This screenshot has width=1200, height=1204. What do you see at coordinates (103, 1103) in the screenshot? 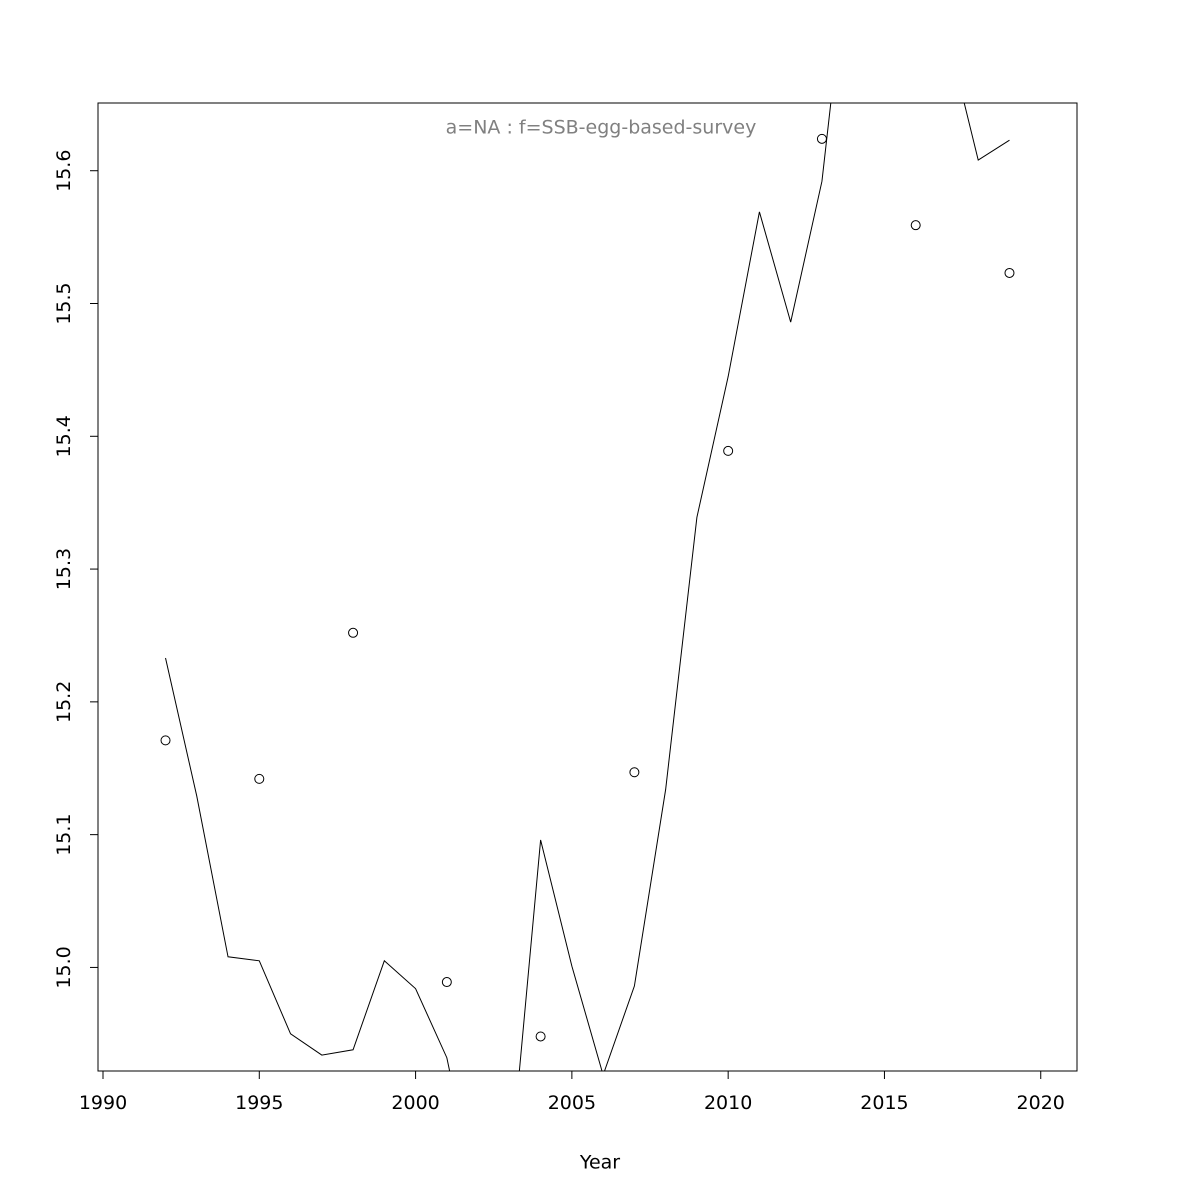
I see `x-tick-label: 1990` at bounding box center [103, 1103].